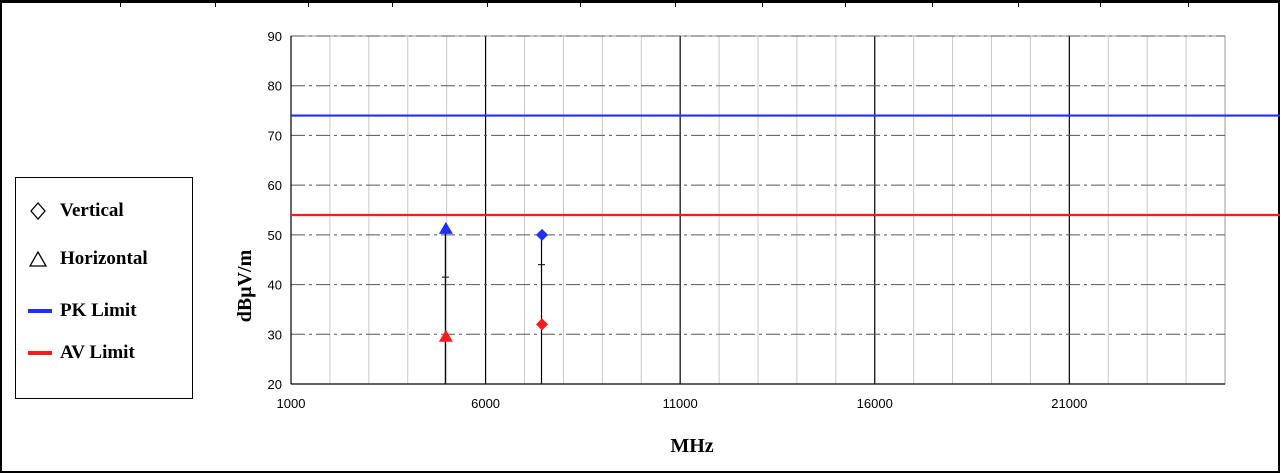 Image resolution: width=1280 pixels, height=473 pixels. What do you see at coordinates (275, 135) in the screenshot?
I see `y-tick-label: 70` at bounding box center [275, 135].